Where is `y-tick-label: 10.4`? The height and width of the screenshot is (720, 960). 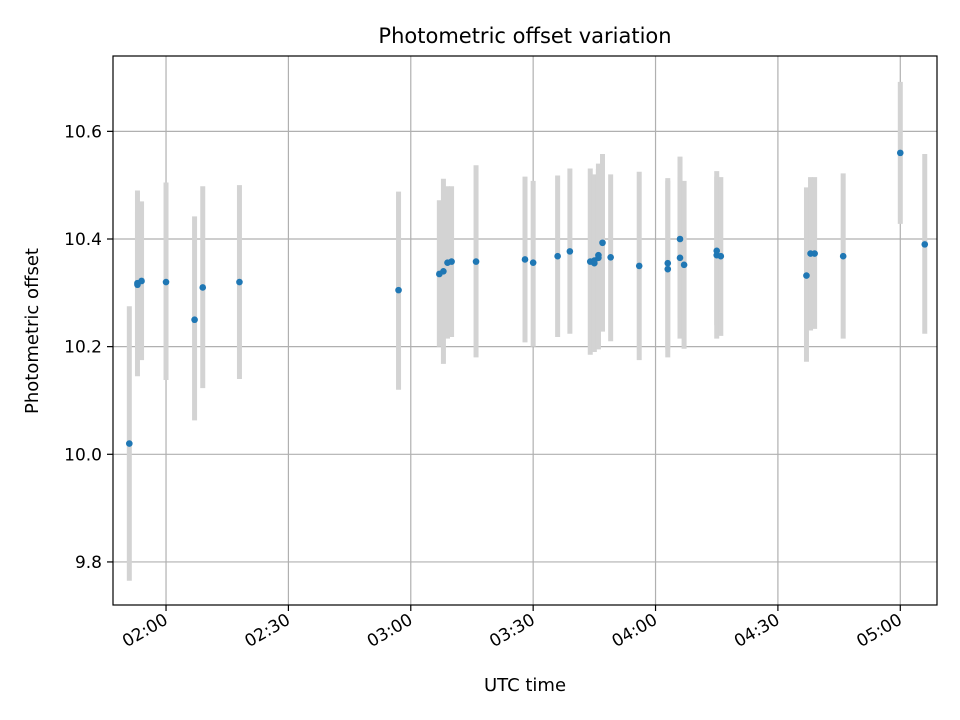 y-tick-label: 10.4 is located at coordinates (83, 240).